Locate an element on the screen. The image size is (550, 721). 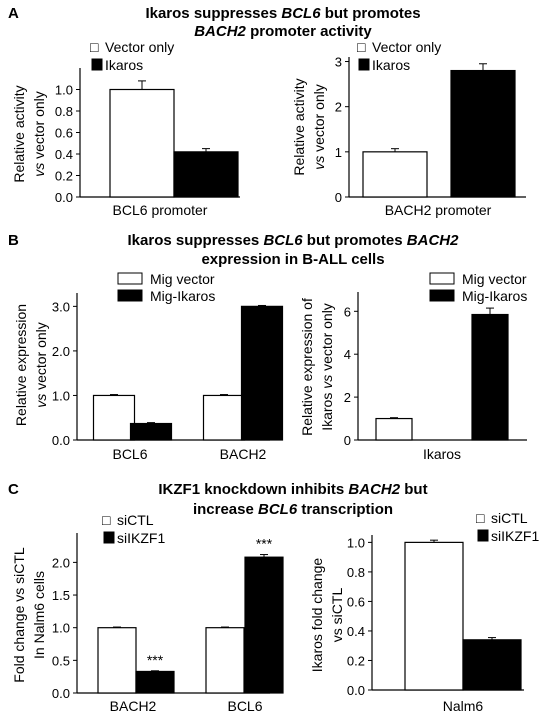
panel-title-line: increase BCL6 transcription is located at coordinates (293, 509).